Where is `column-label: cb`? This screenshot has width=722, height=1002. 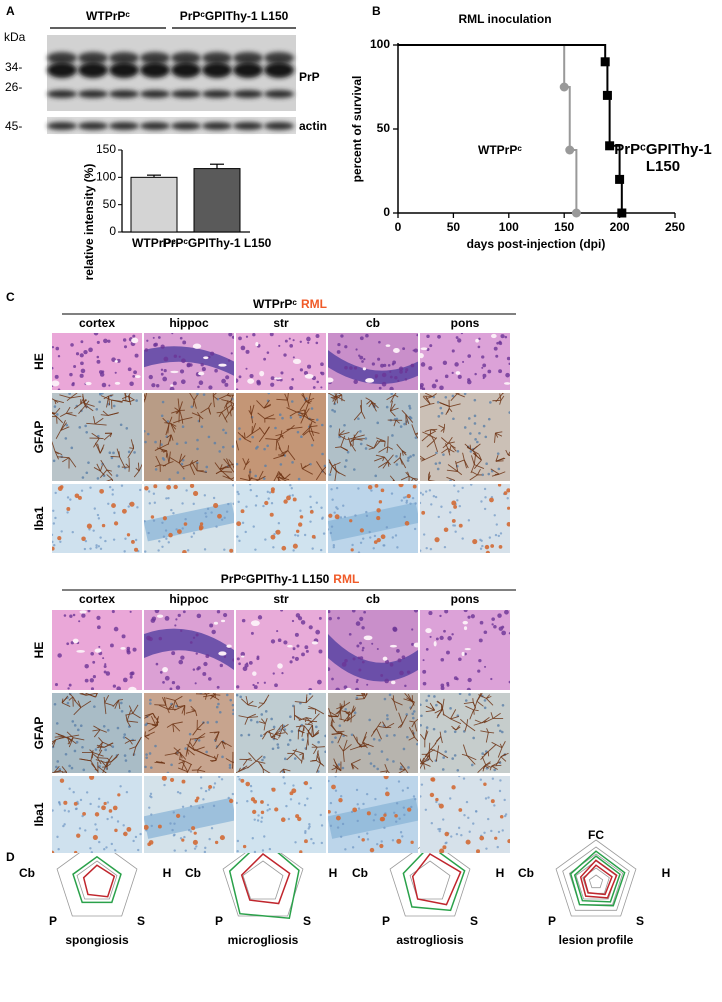
column-label: cb is located at coordinates (373, 323).